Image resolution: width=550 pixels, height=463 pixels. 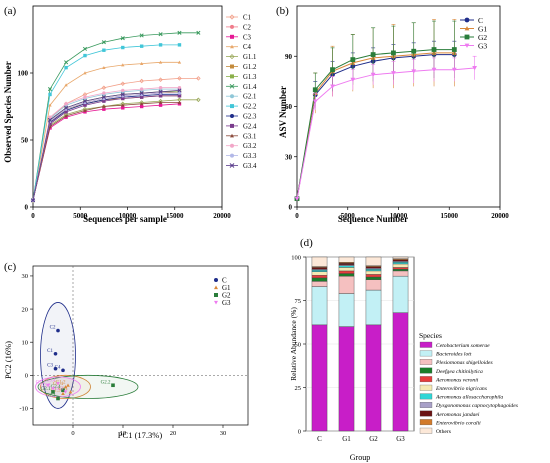 What do you see at coordinates (445, 354) in the screenshot?
I see `legend-item: Bacteroides lott` at bounding box center [445, 354].